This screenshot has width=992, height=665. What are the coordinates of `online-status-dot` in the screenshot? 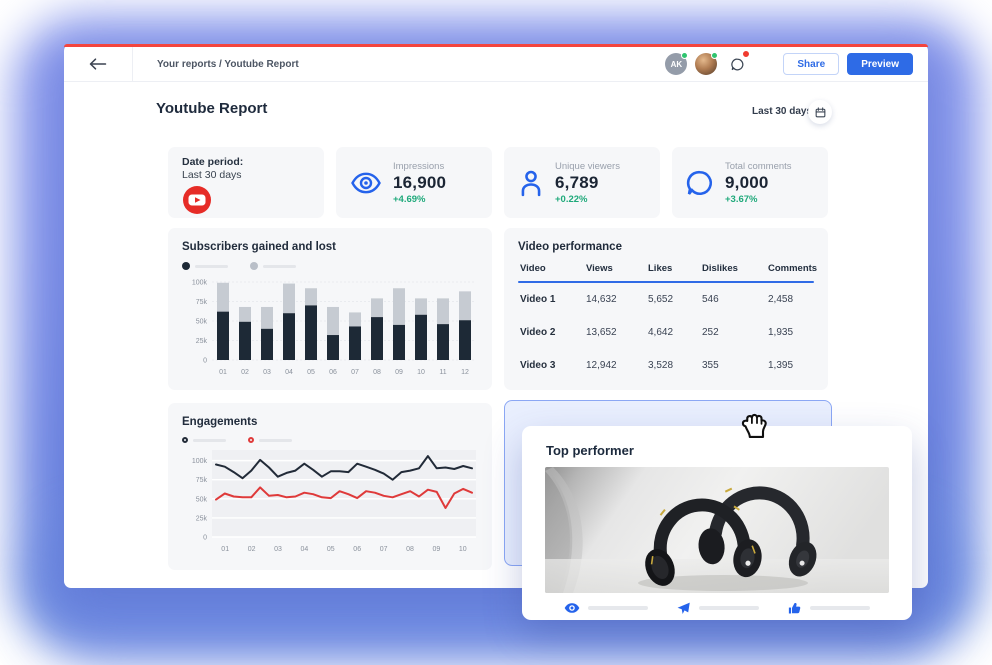 It's located at (715, 55).